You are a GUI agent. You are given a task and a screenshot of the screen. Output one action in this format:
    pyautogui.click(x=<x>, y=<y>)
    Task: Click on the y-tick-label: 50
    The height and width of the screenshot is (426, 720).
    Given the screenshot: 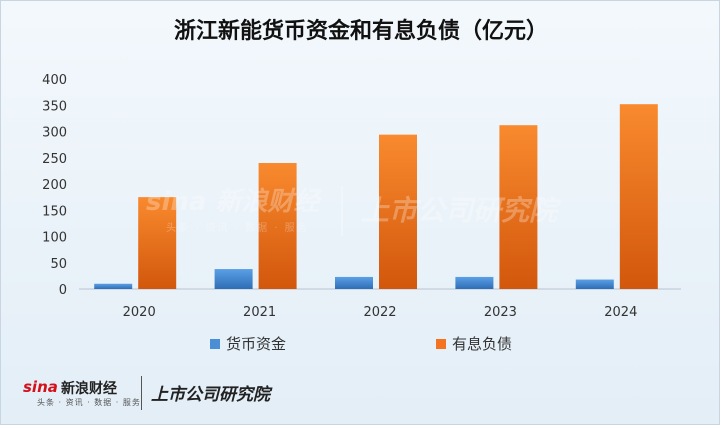 What is the action you would take?
    pyautogui.click(x=58, y=264)
    